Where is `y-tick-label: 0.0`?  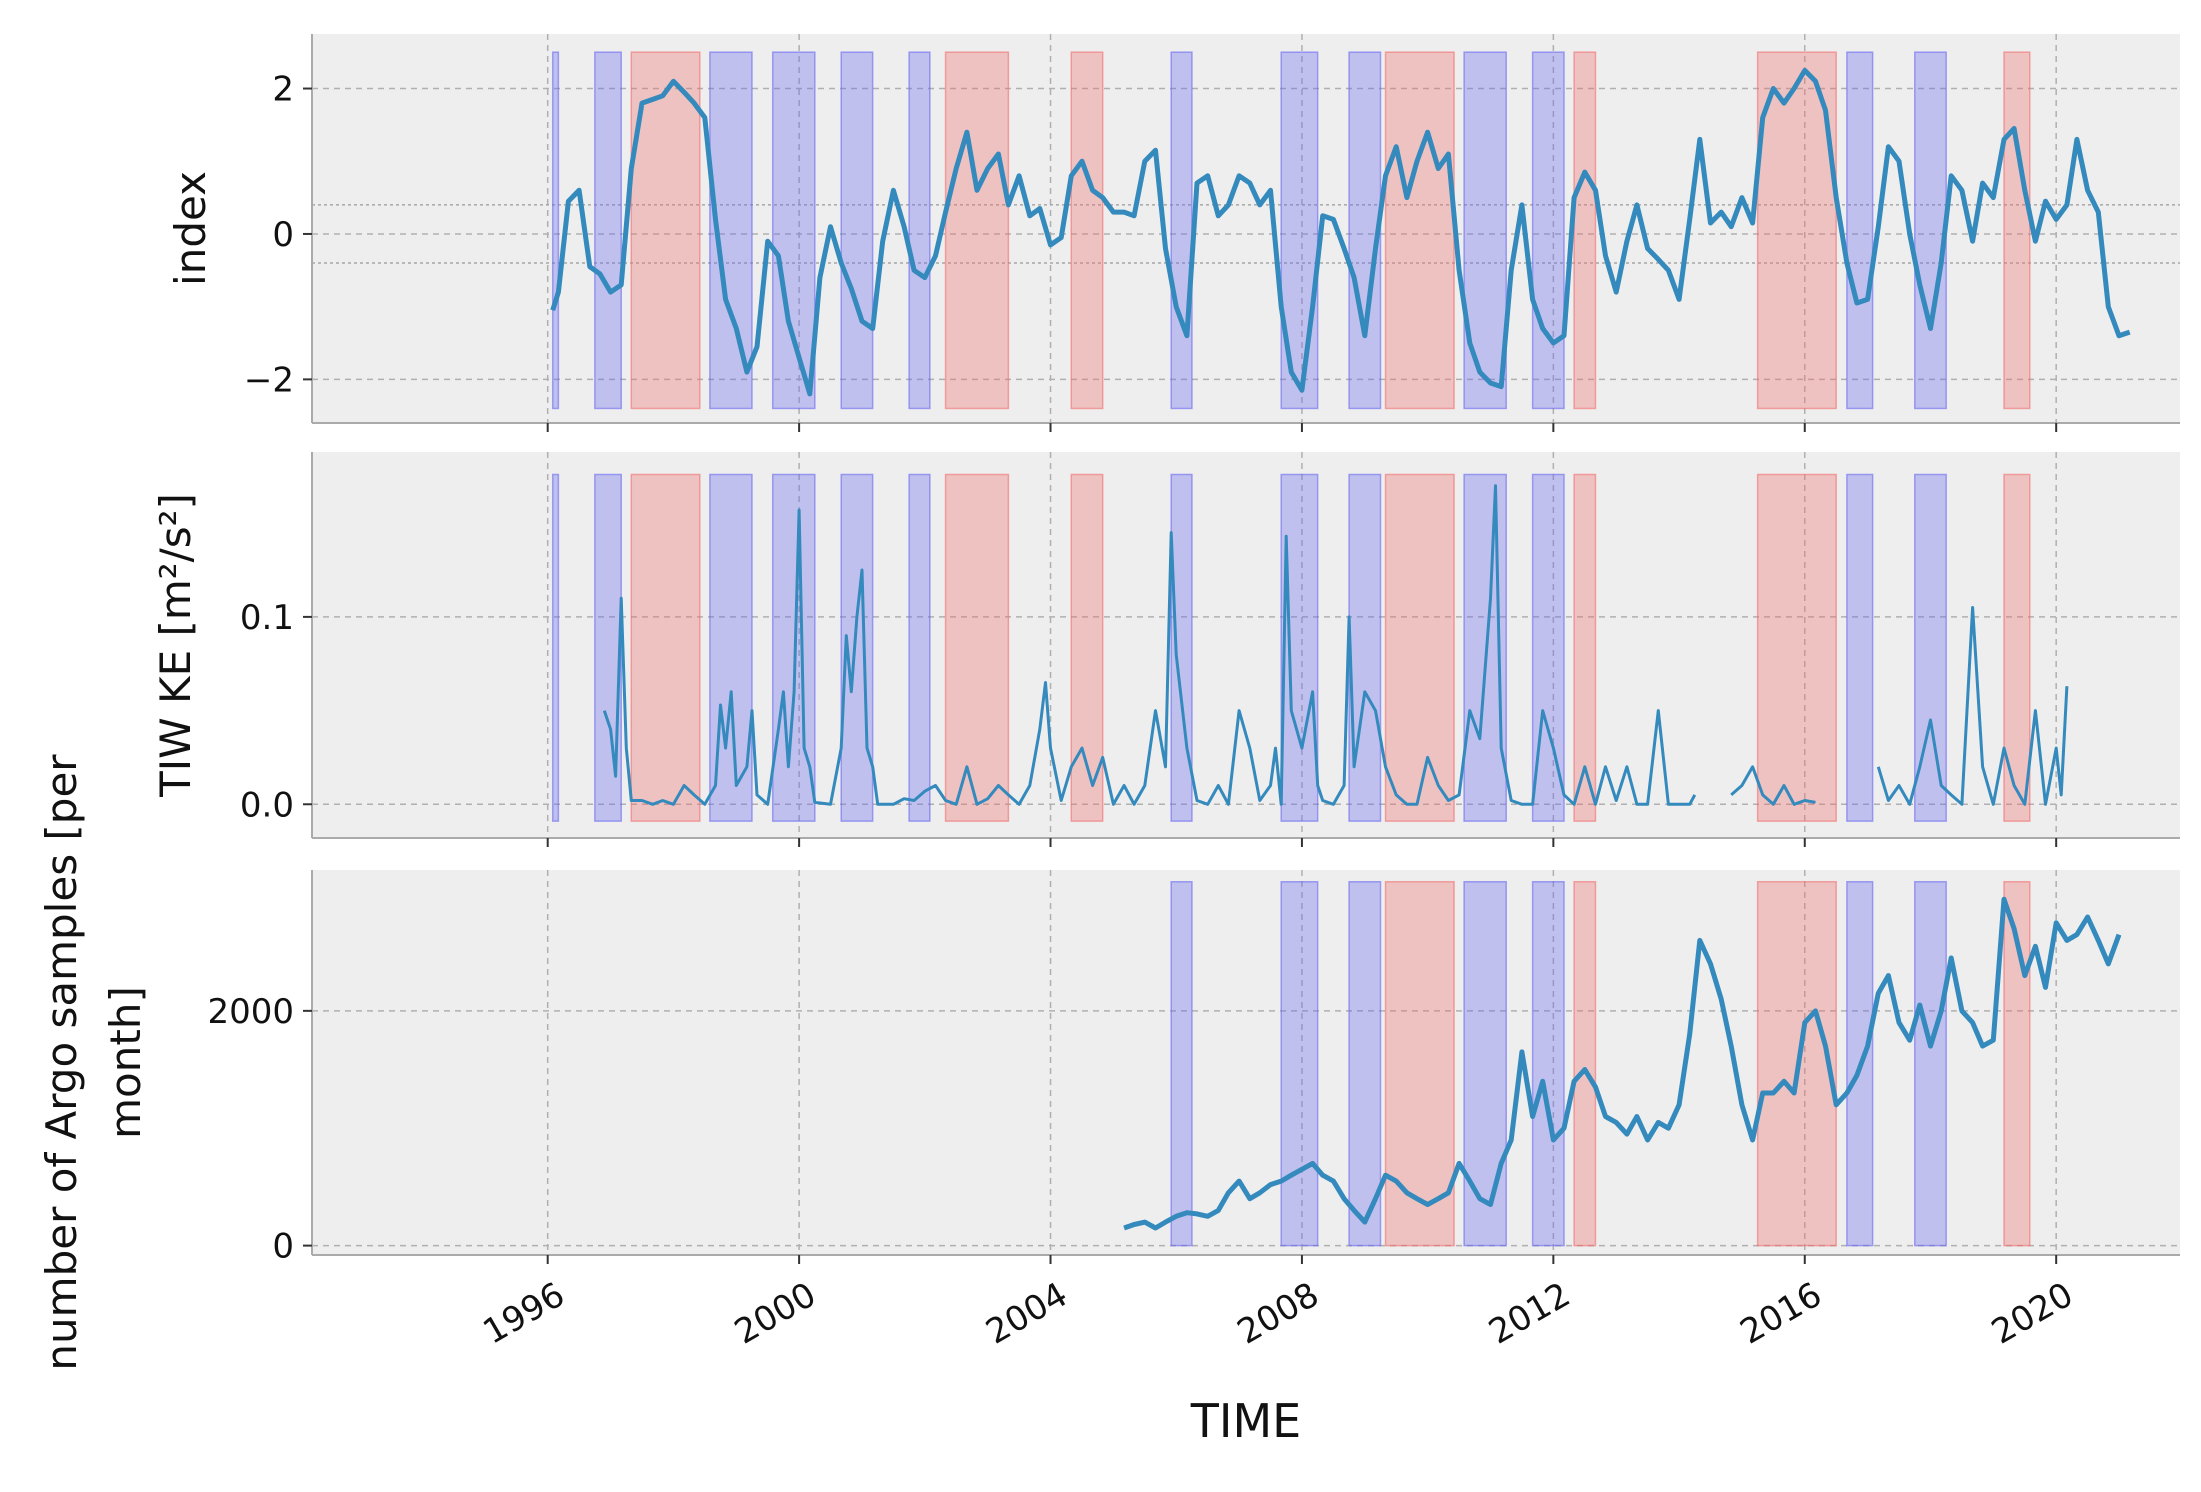
y-tick-label: 0.0 is located at coordinates (267, 805).